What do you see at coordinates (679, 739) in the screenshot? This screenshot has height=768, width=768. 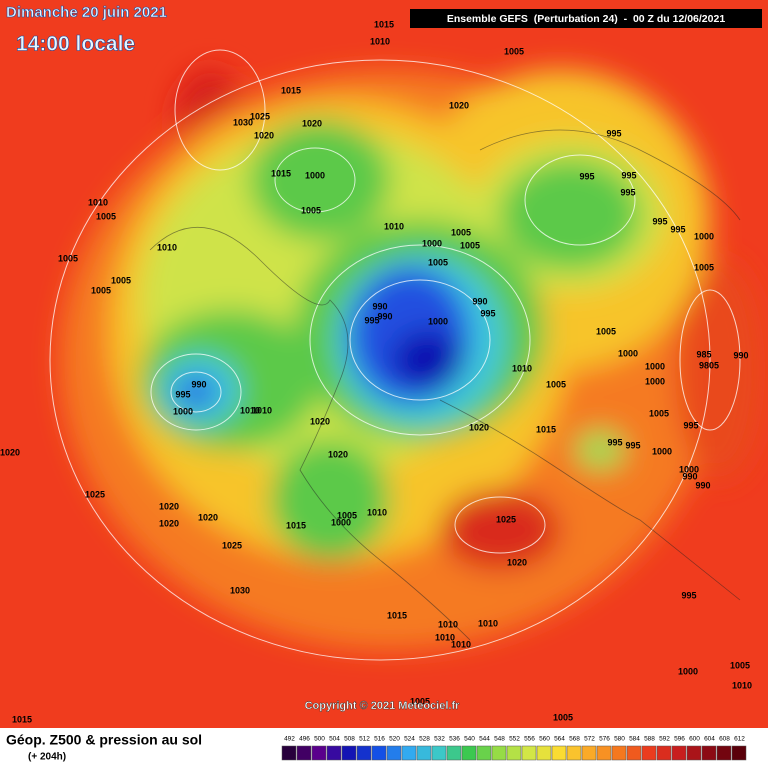 I see `scale-label: 596` at bounding box center [679, 739].